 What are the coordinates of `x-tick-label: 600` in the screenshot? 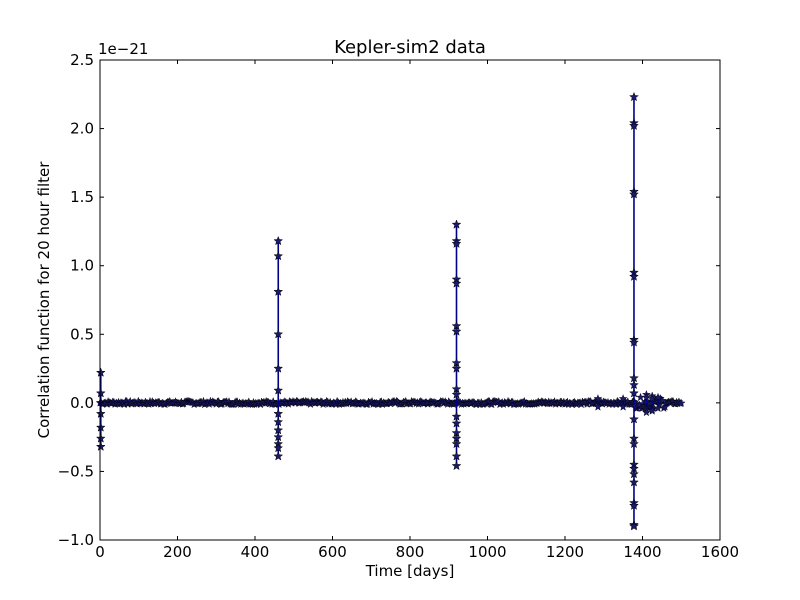 It's located at (332, 552).